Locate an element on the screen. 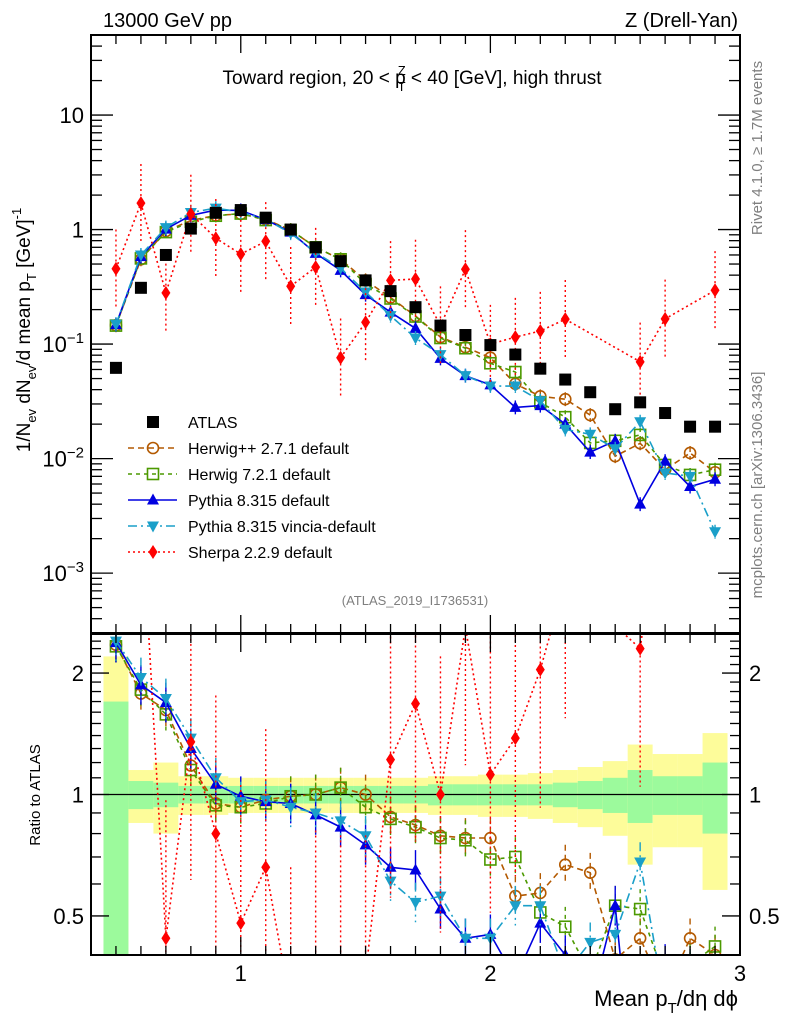 This screenshot has height=1024, width=786. x-axis-label: Mean pT/dη dϕ is located at coordinates (666, 1001).